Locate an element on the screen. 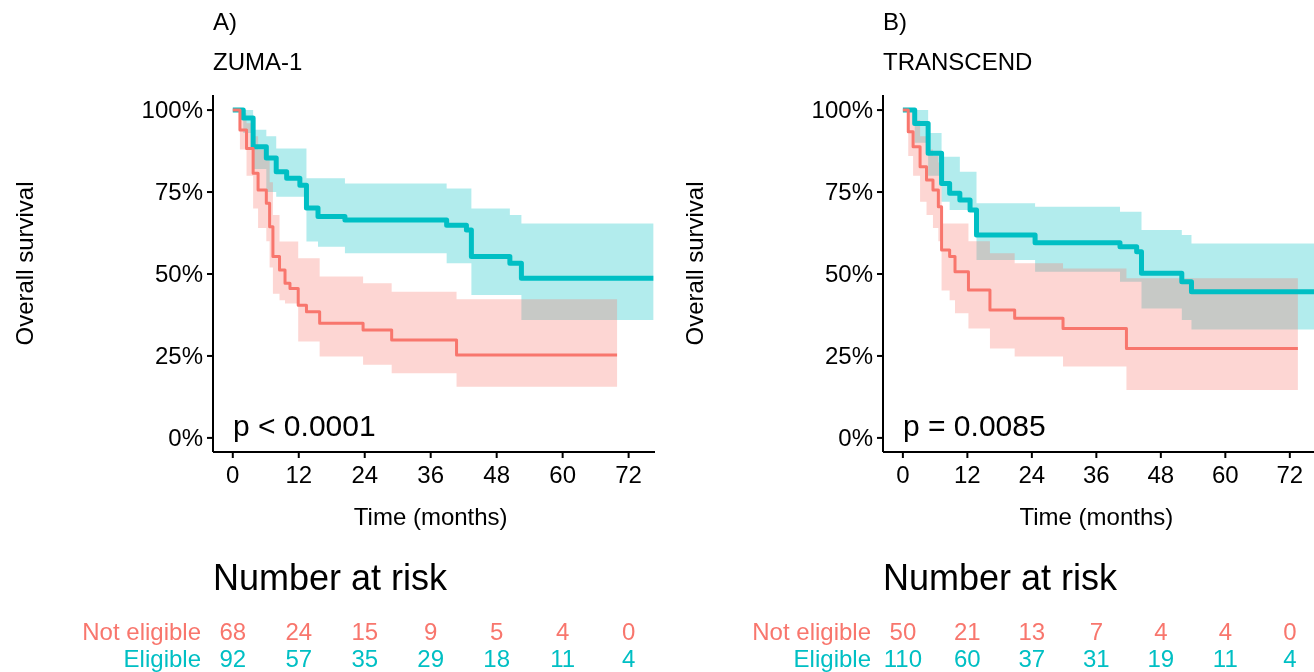 This screenshot has width=1314, height=672. text: 13 is located at coordinates (1032, 631).